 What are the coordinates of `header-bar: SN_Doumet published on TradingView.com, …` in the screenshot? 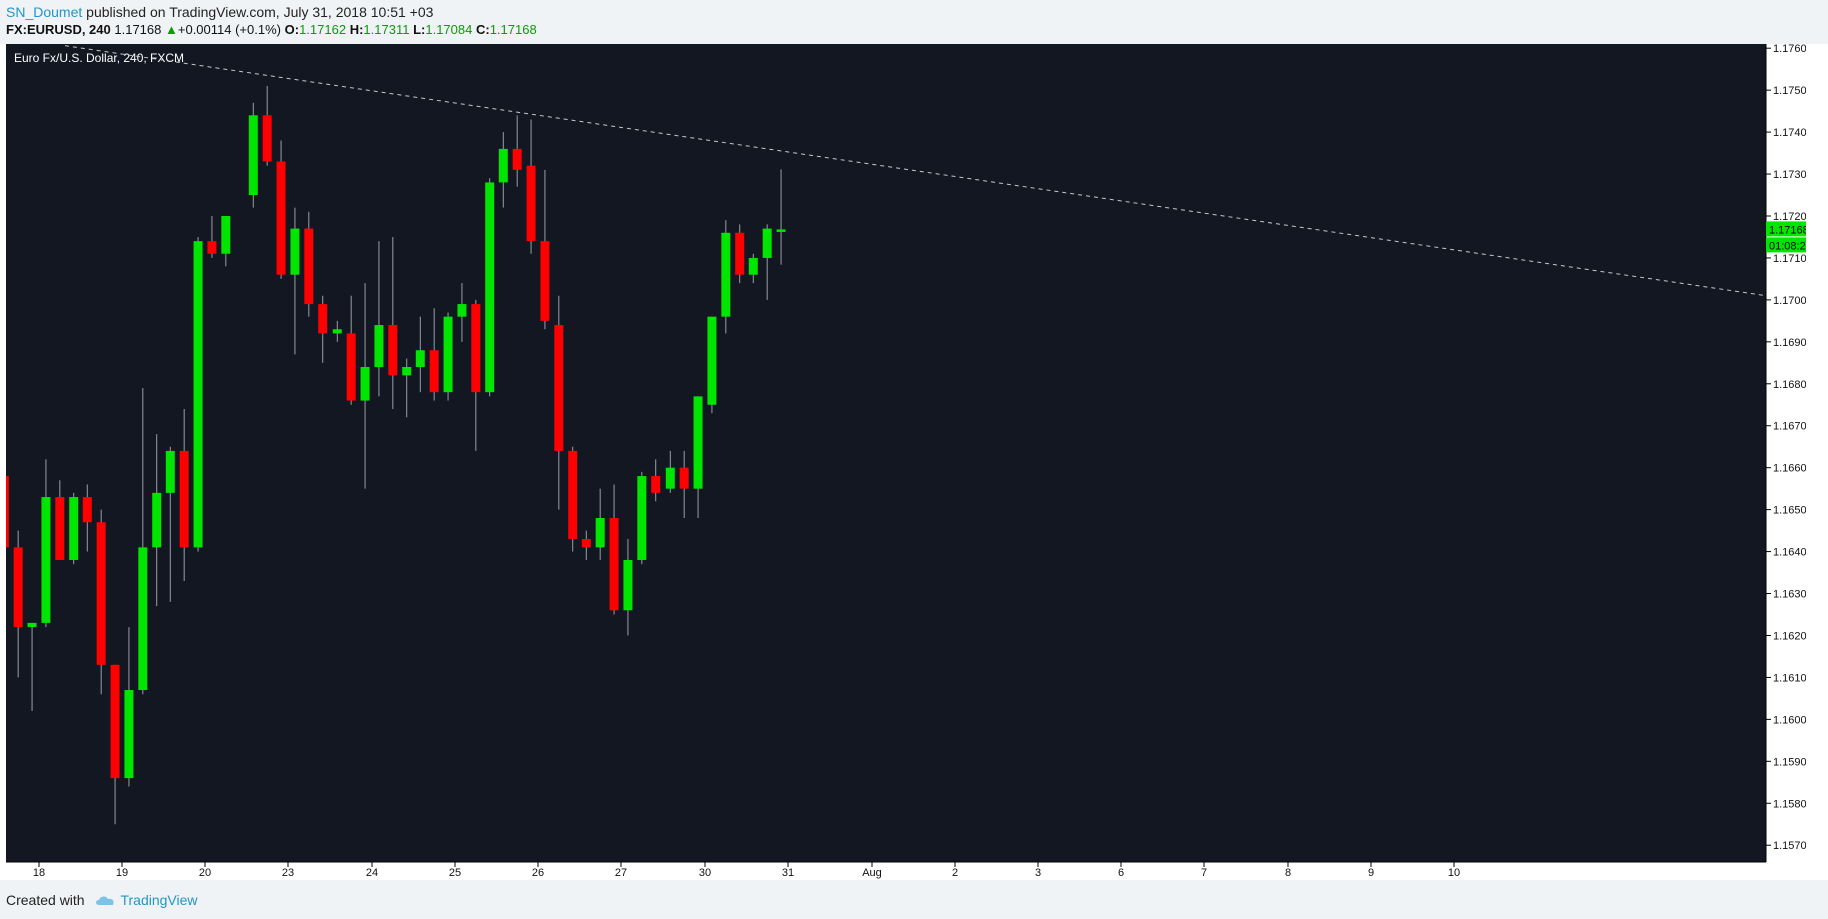 It's located at (914, 22).